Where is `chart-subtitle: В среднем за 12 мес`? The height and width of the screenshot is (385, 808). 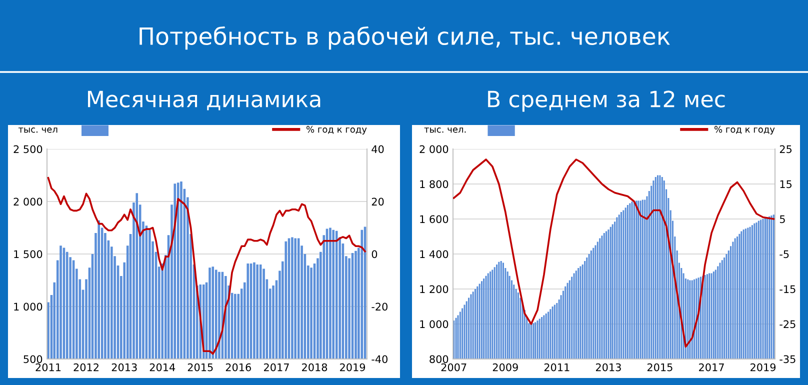
chart-subtitle: В среднем за 12 мес is located at coordinates (606, 101).